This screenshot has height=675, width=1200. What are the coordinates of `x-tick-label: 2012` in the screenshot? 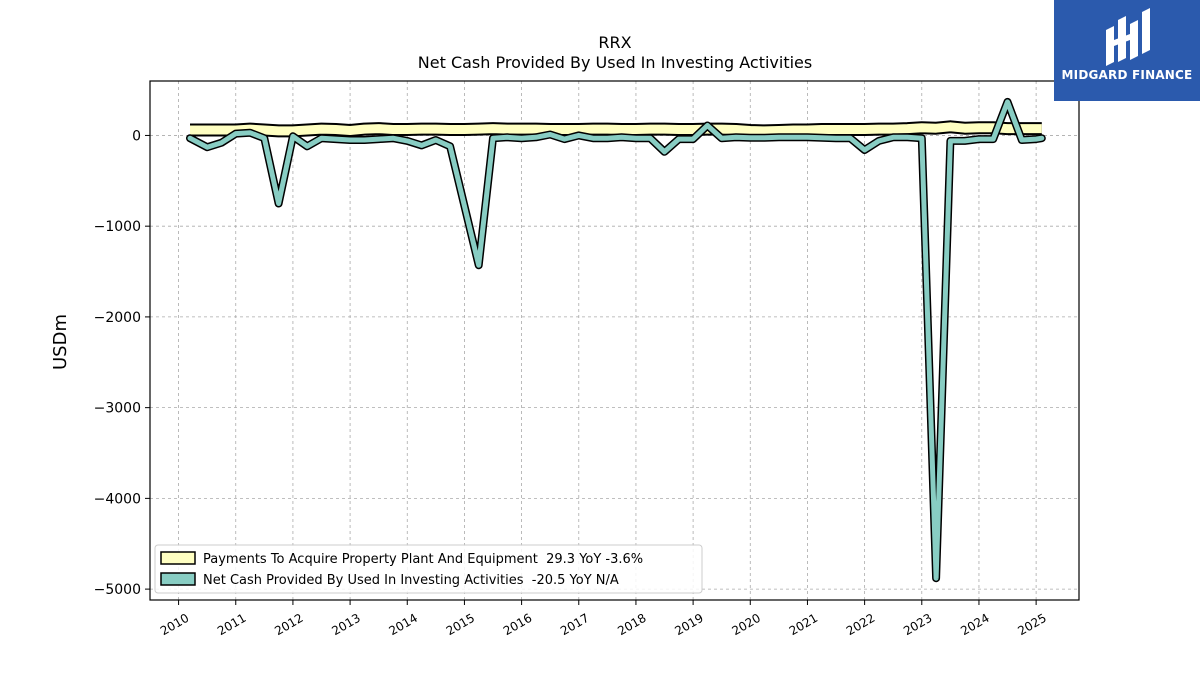 It's located at (288, 624).